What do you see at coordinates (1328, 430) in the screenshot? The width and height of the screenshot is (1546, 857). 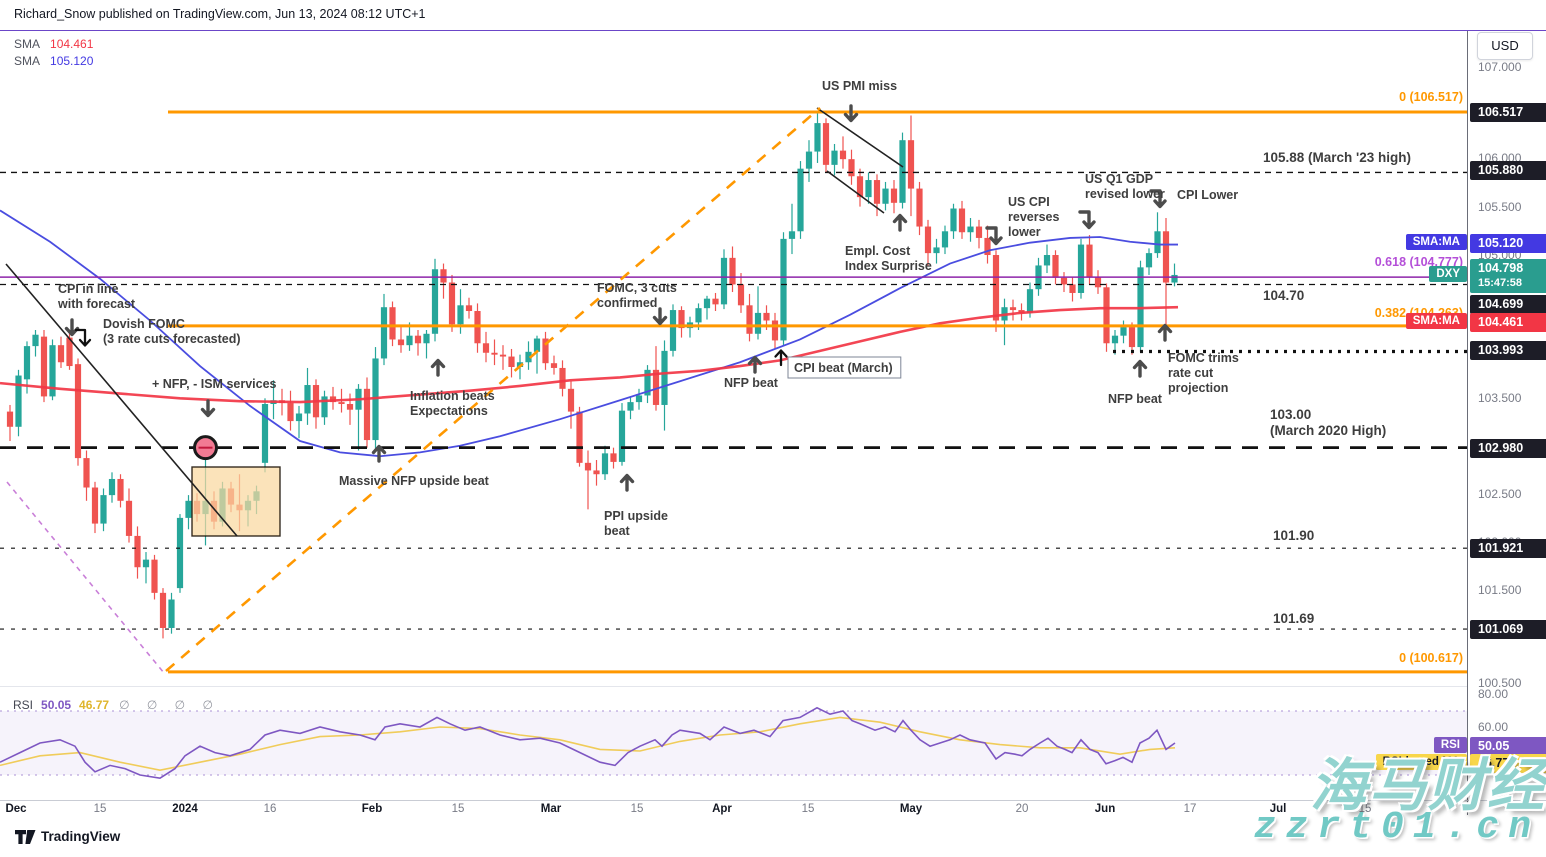 I see `svg-text: (March 2020 High)` at bounding box center [1328, 430].